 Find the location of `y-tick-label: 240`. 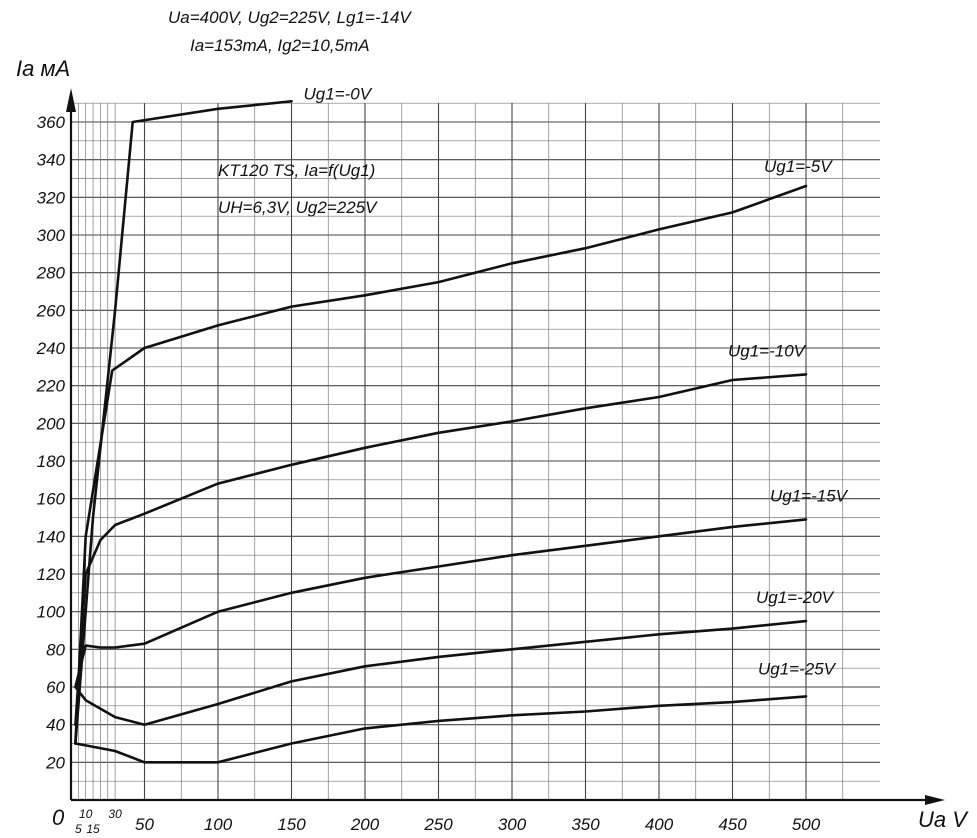

y-tick-label: 240 is located at coordinates (51, 348).